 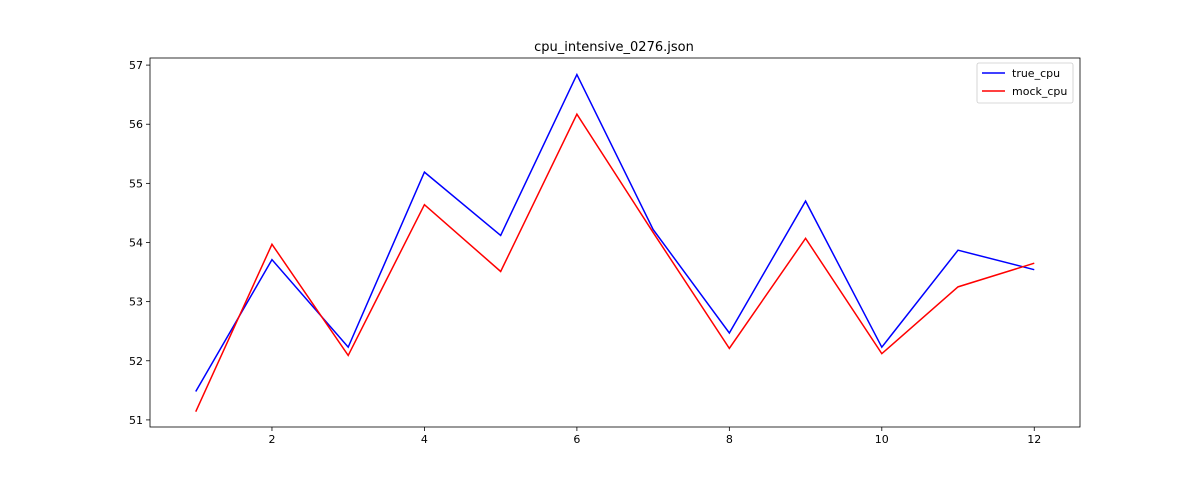 I want to click on y-tick-label: 52, so click(x=136, y=361).